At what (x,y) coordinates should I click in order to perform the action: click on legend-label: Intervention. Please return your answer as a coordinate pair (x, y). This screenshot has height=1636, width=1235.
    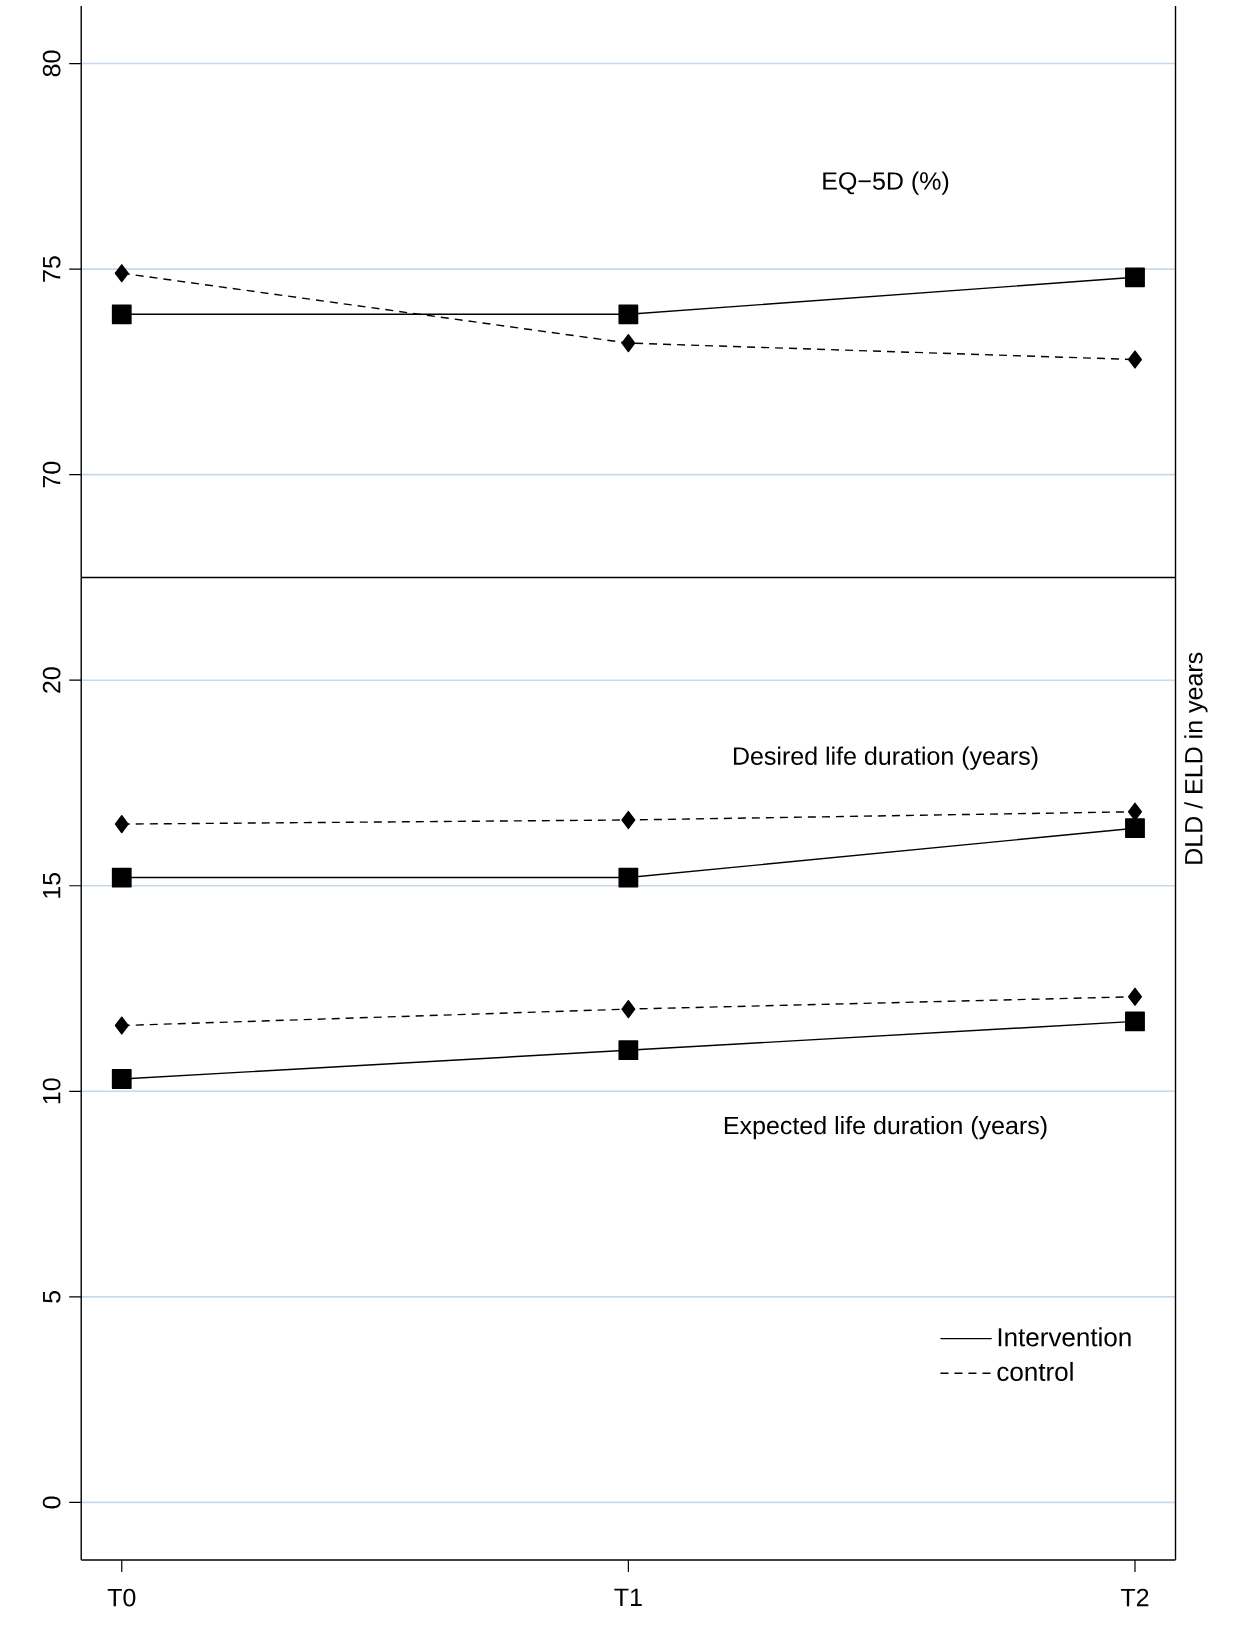
    Looking at the image, I should click on (1064, 1337).